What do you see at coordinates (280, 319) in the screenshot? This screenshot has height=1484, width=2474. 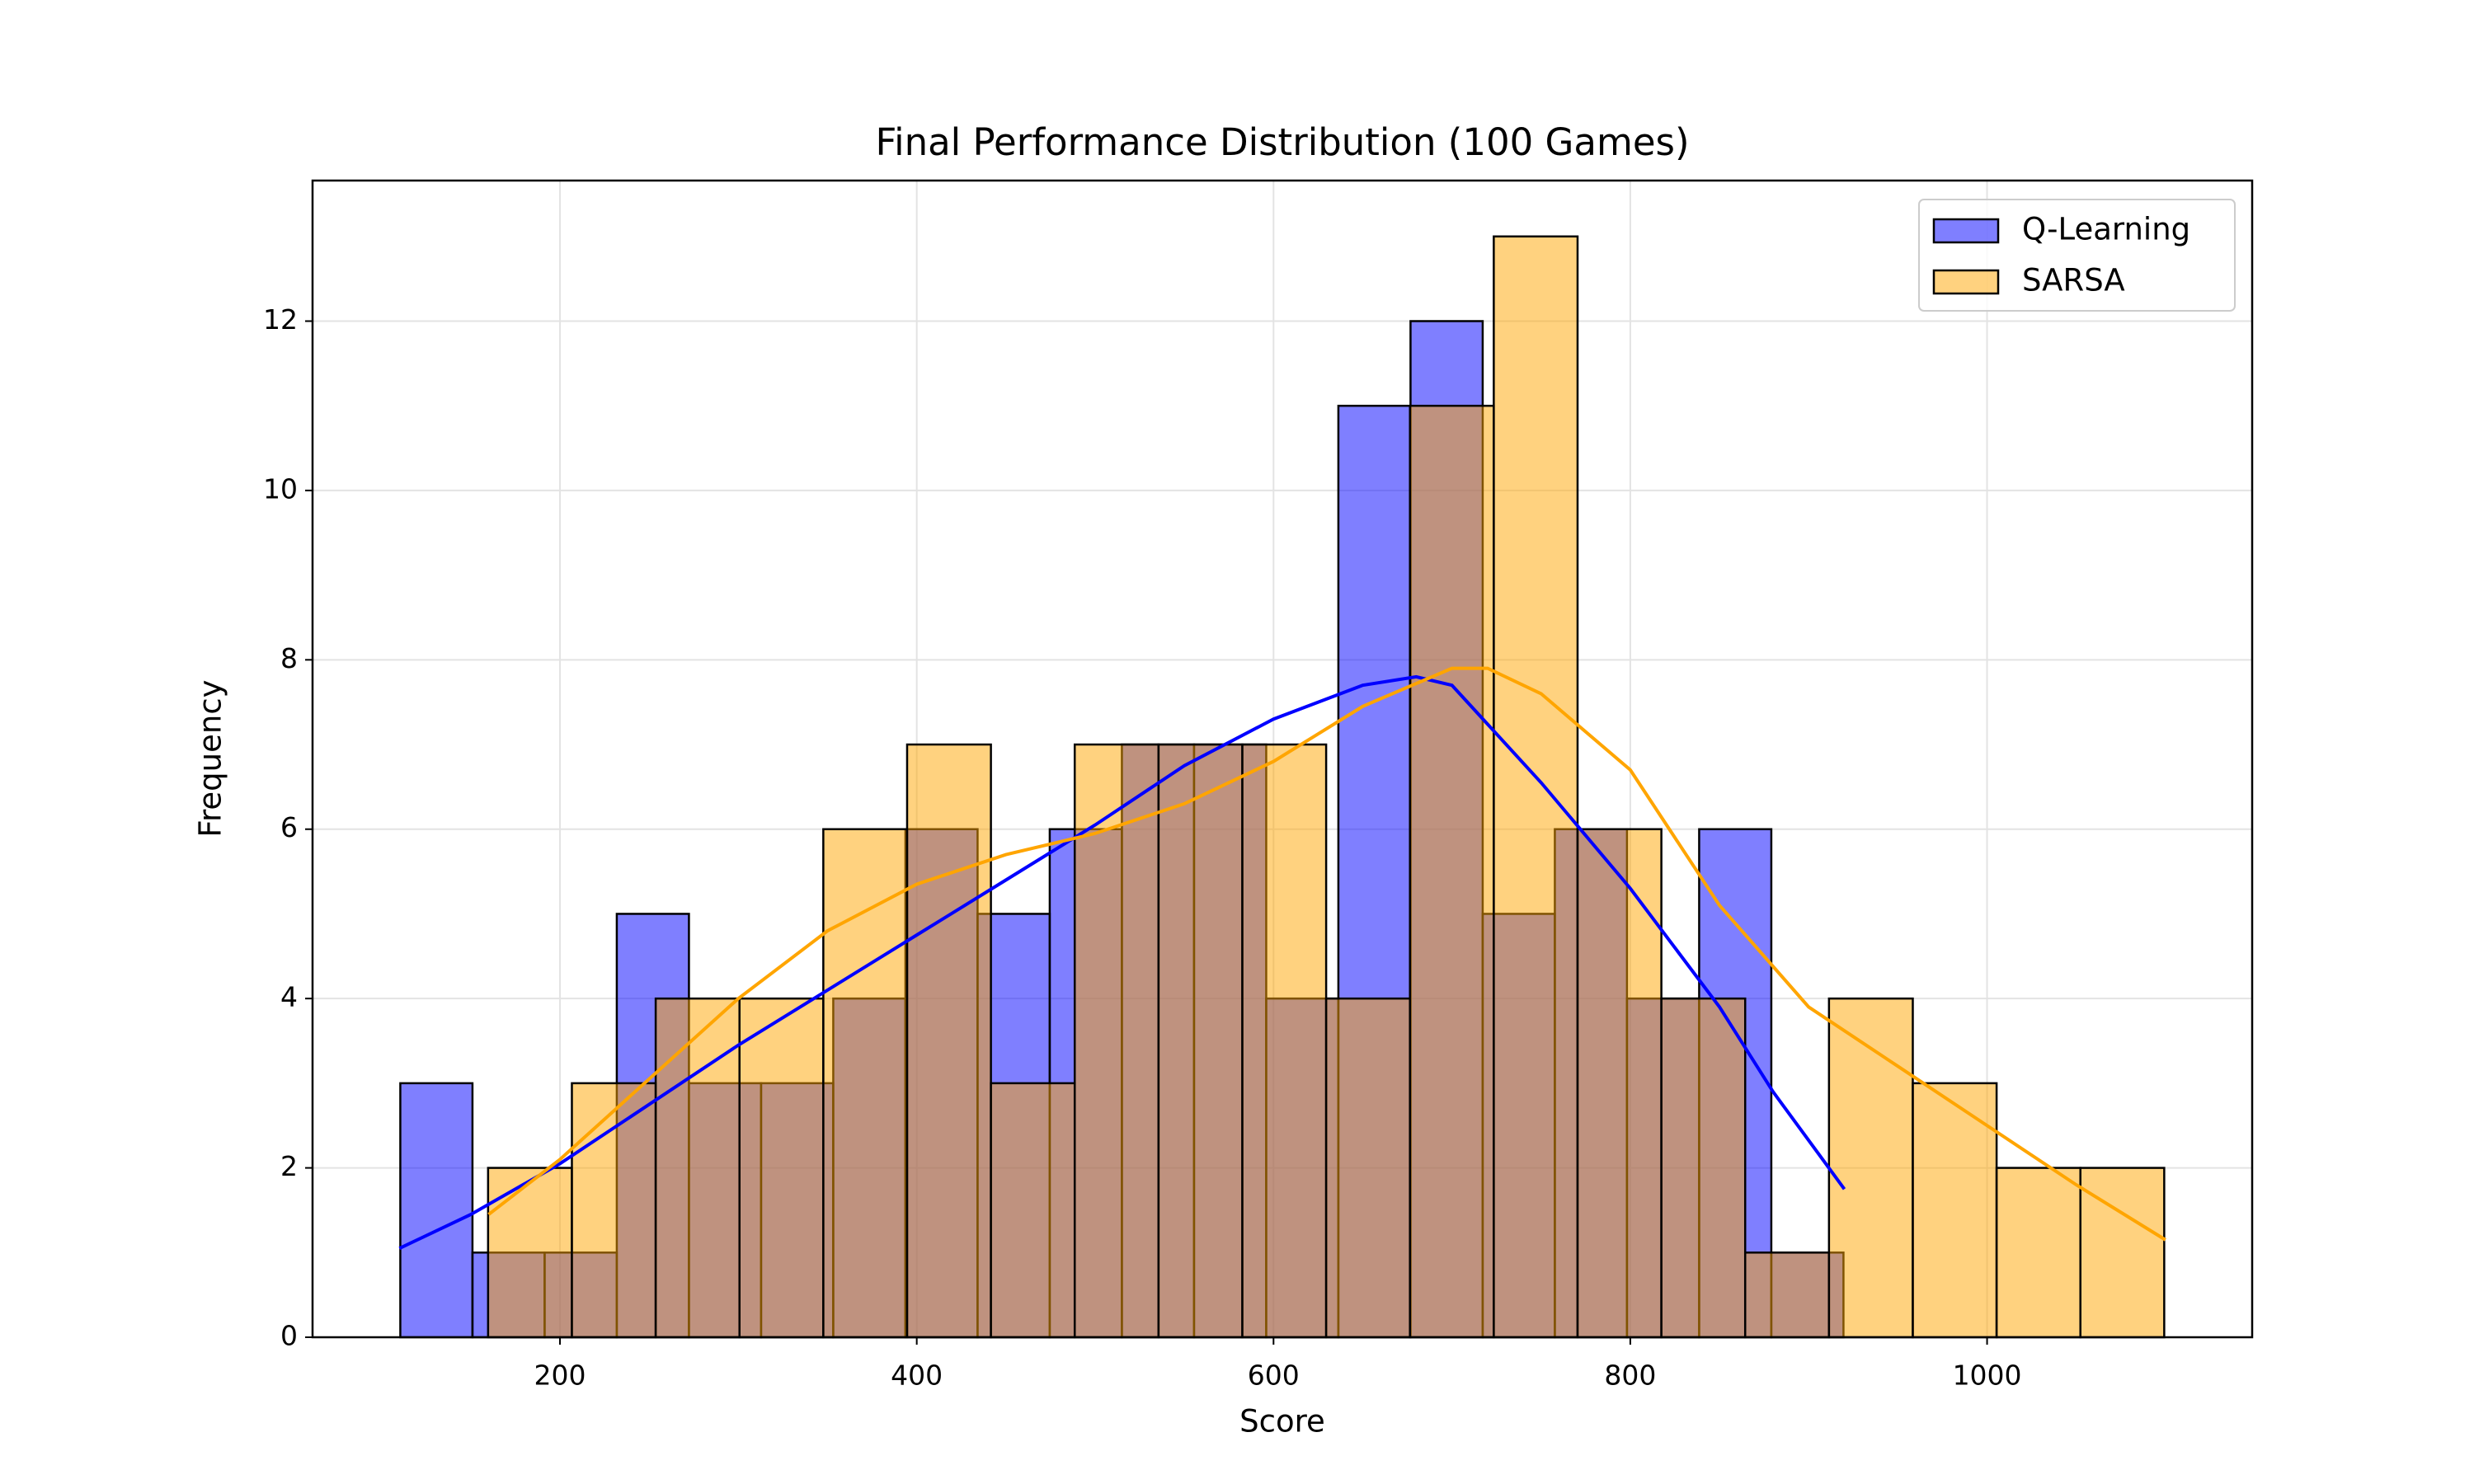 I see `y-tick-label: 12` at bounding box center [280, 319].